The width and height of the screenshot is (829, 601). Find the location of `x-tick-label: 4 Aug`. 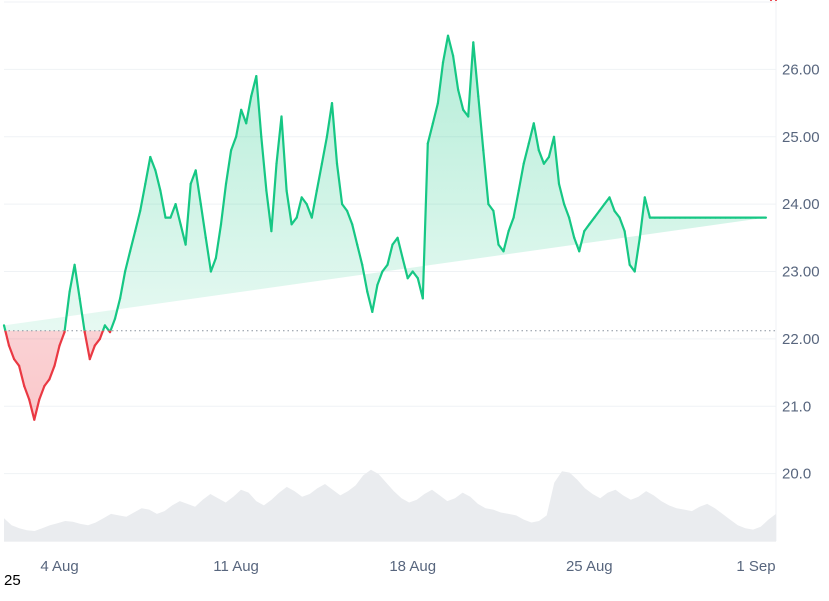

x-tick-label: 4 Aug is located at coordinates (59, 566).